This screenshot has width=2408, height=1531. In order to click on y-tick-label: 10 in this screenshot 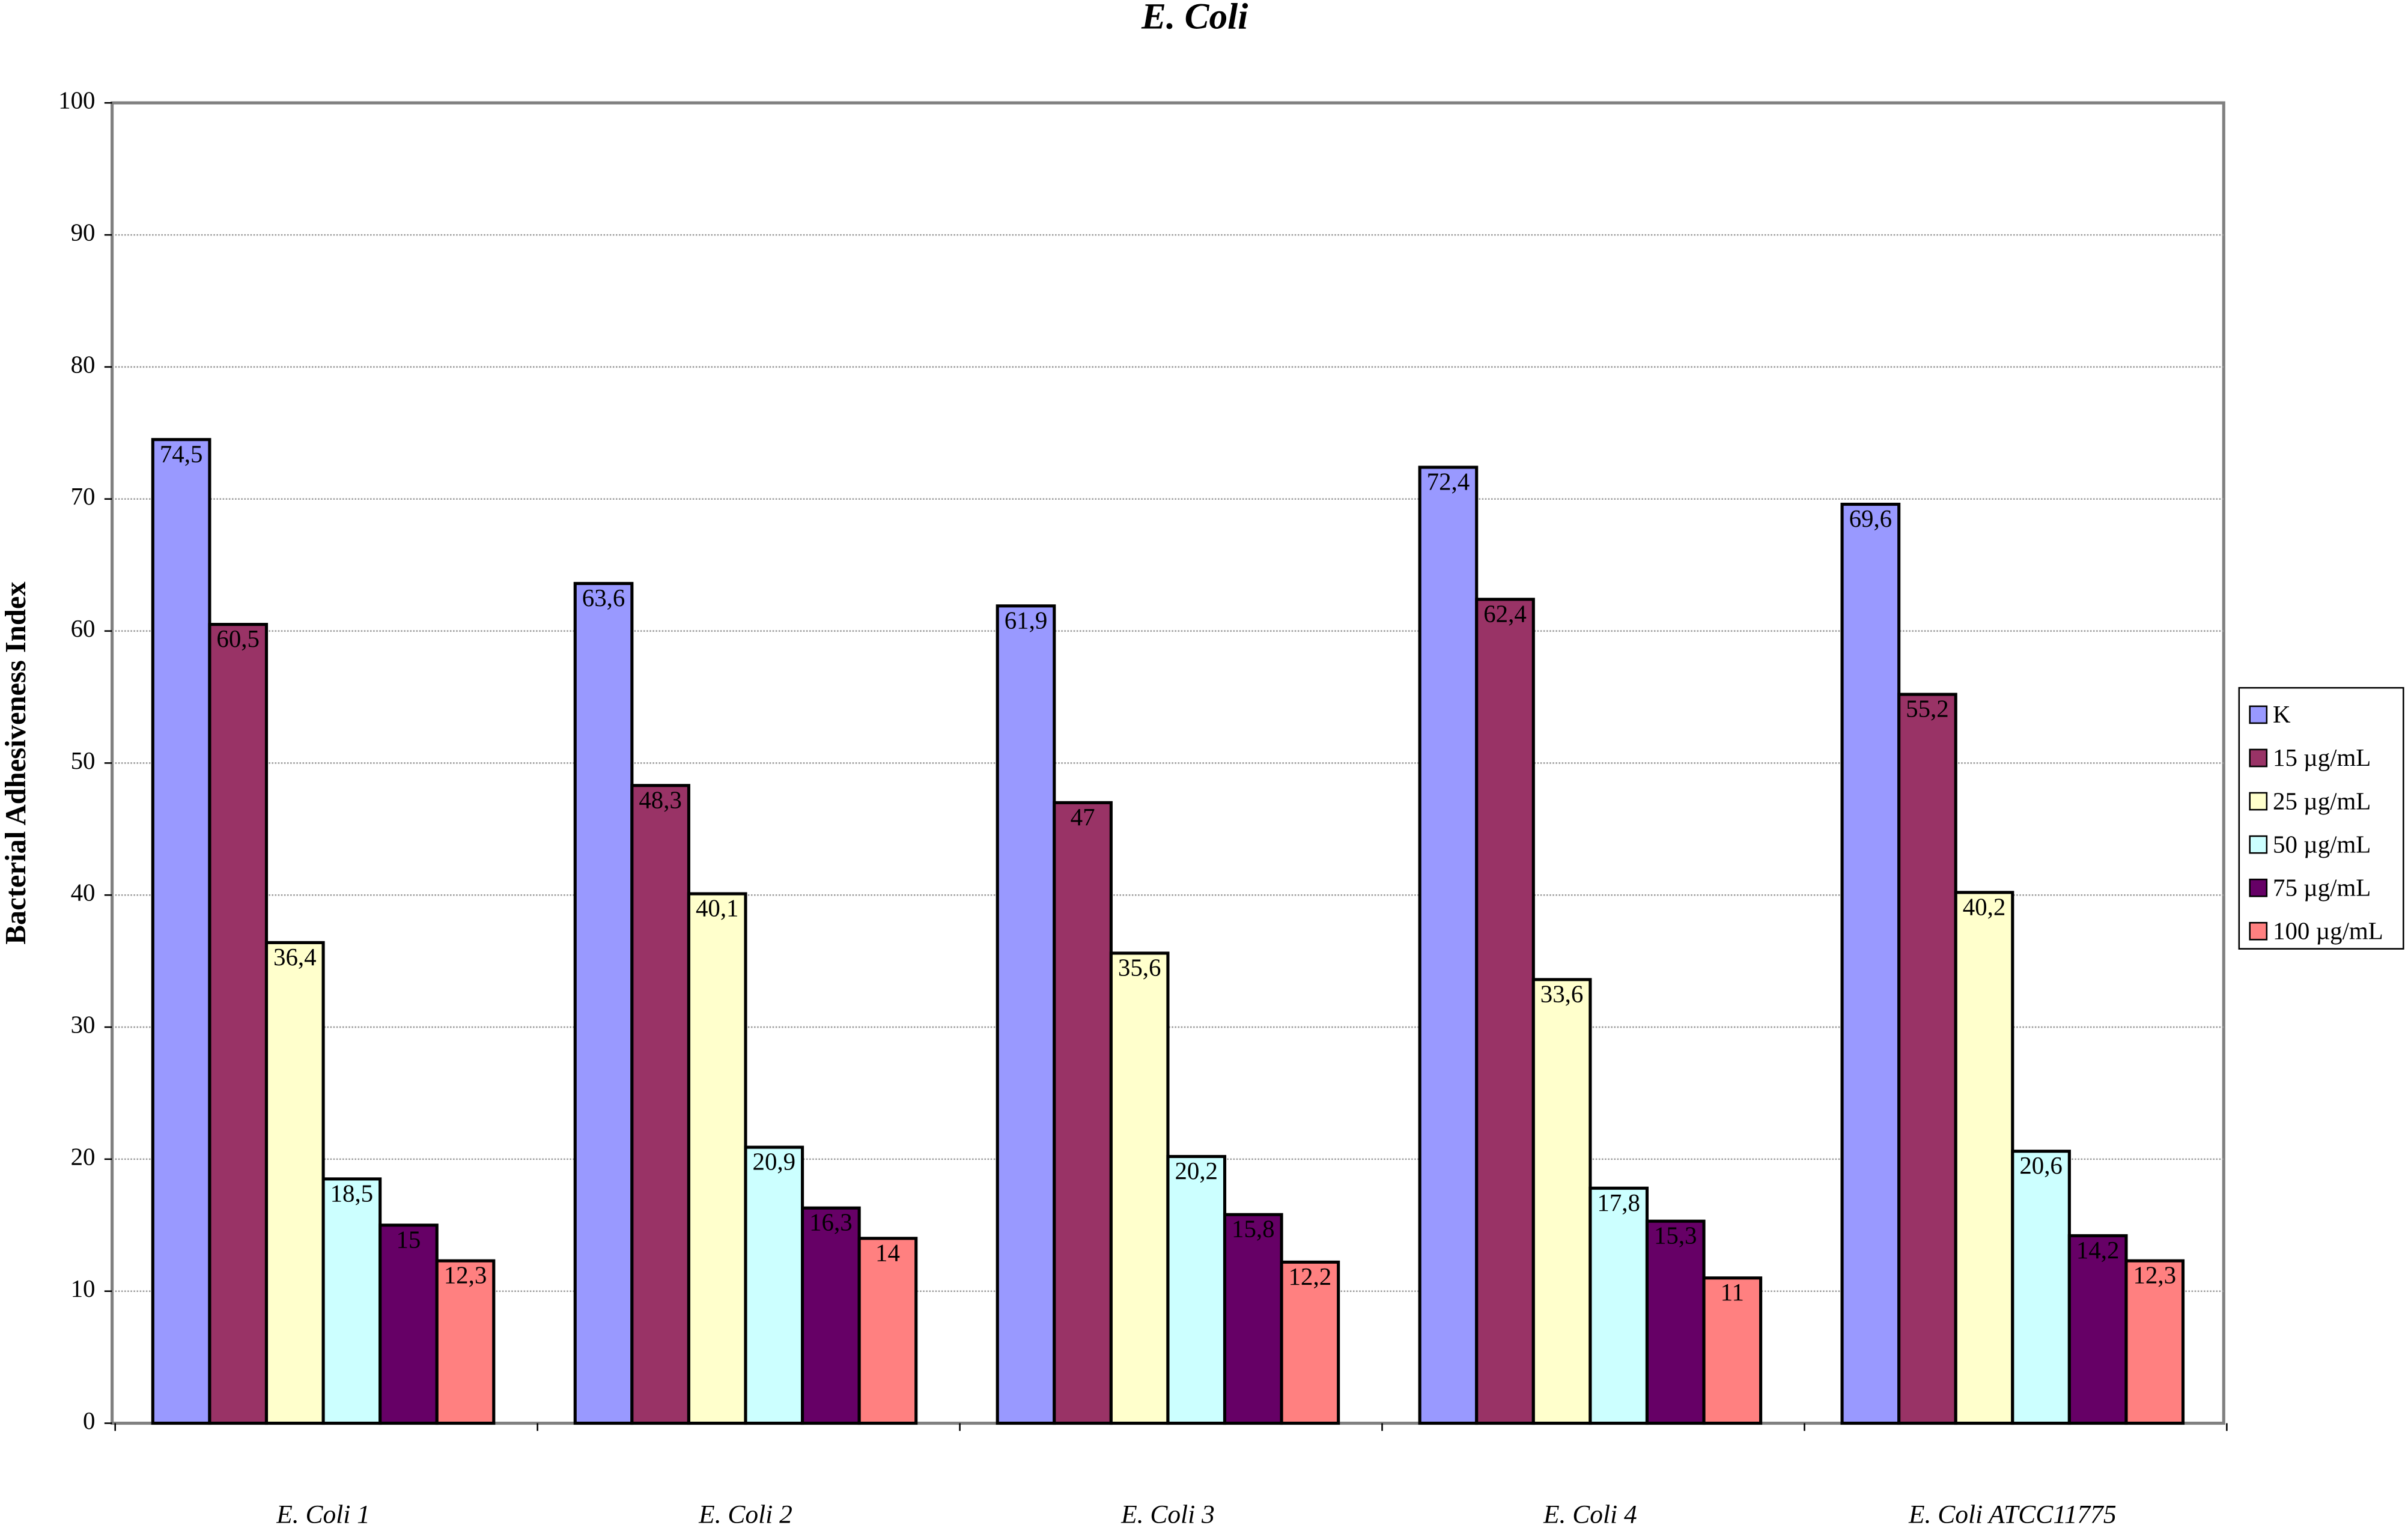, I will do `click(83, 1289)`.